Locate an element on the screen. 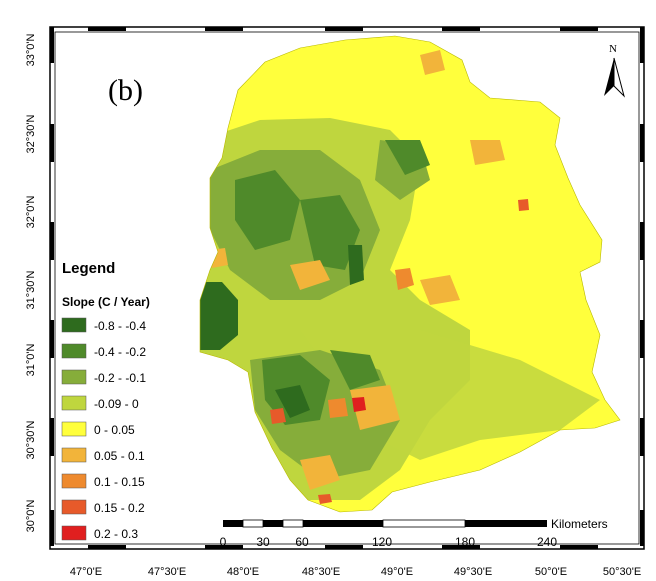 This screenshot has width=656, height=581. lon-label: 50°0'E is located at coordinates (551, 572).